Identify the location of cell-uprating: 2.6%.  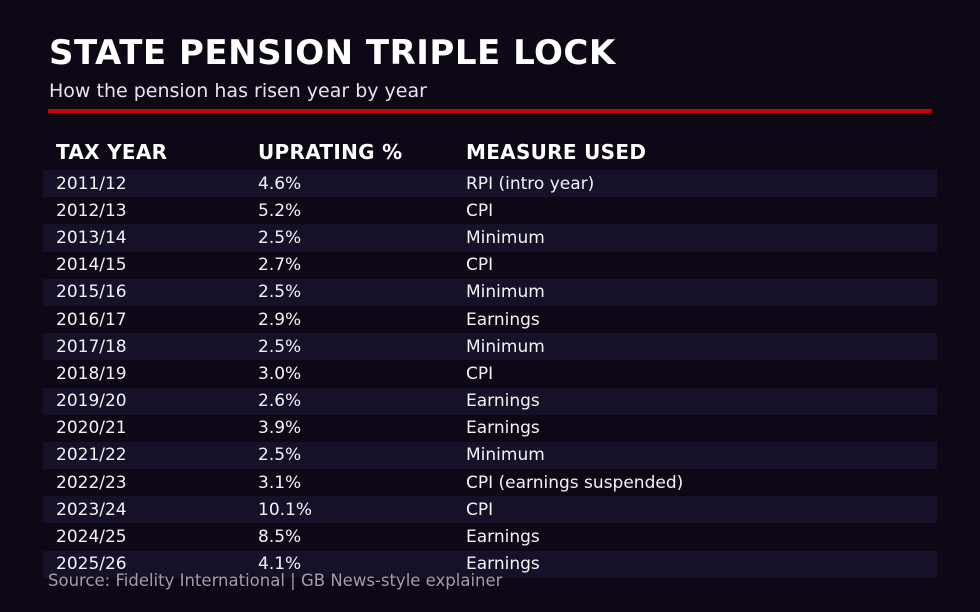
(280, 401).